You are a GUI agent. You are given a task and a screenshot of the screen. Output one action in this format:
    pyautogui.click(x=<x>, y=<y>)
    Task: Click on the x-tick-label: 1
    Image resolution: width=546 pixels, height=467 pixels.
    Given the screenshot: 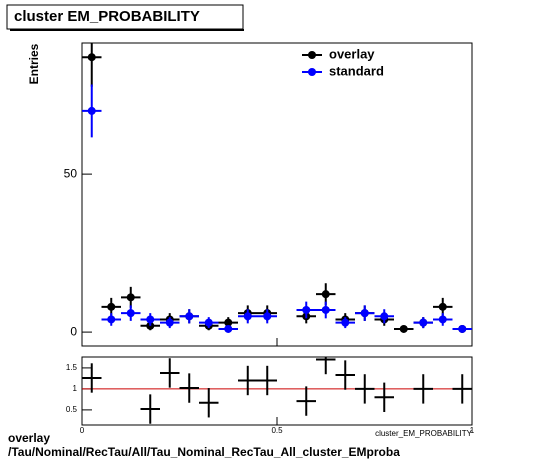 What is the action you would take?
    pyautogui.click(x=472, y=430)
    